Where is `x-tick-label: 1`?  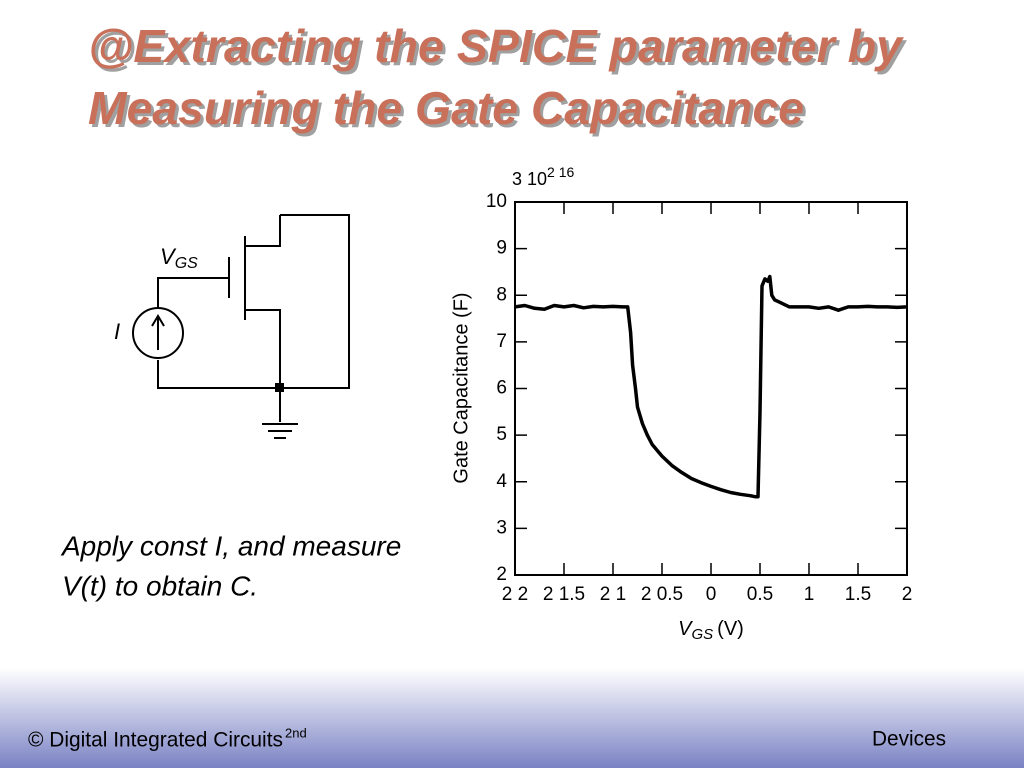 x-tick-label: 1 is located at coordinates (809, 594).